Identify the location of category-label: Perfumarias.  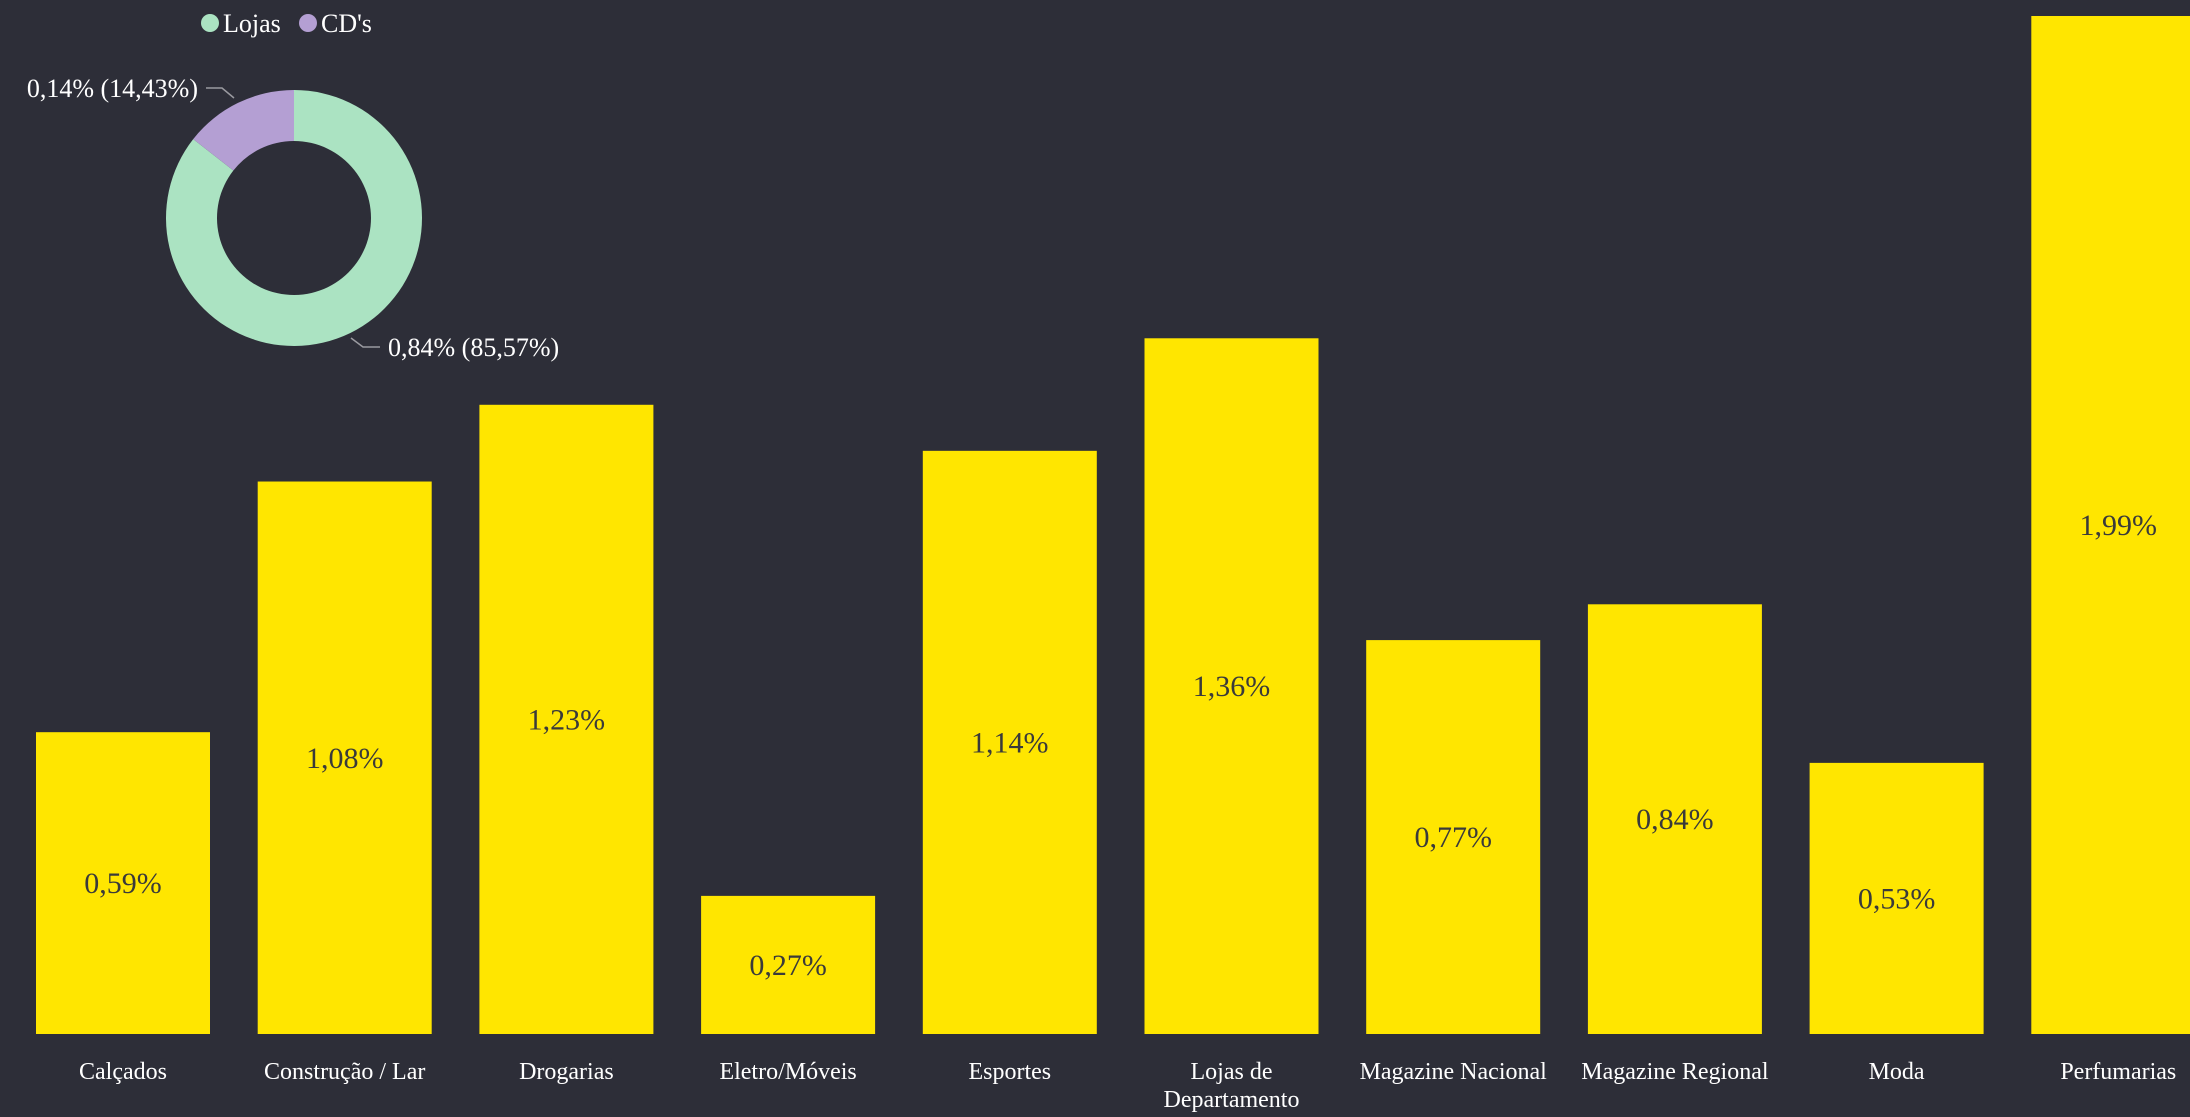
(2118, 1072).